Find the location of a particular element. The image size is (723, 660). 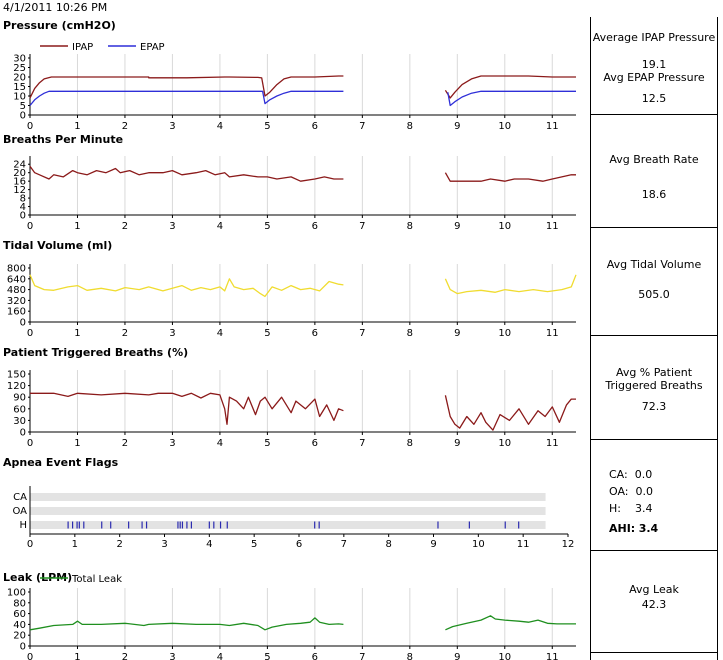

pressure-cmh2o-y-tick-label: 5 is located at coordinates (23, 106).